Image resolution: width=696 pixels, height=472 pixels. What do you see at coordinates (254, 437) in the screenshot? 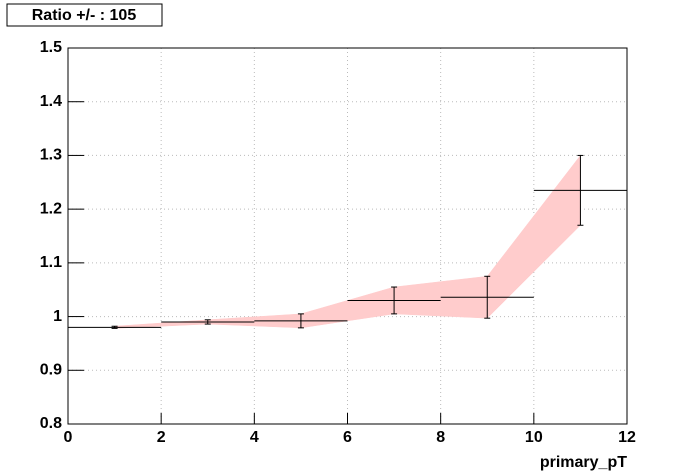
I see `x-tick-label: 4` at bounding box center [254, 437].